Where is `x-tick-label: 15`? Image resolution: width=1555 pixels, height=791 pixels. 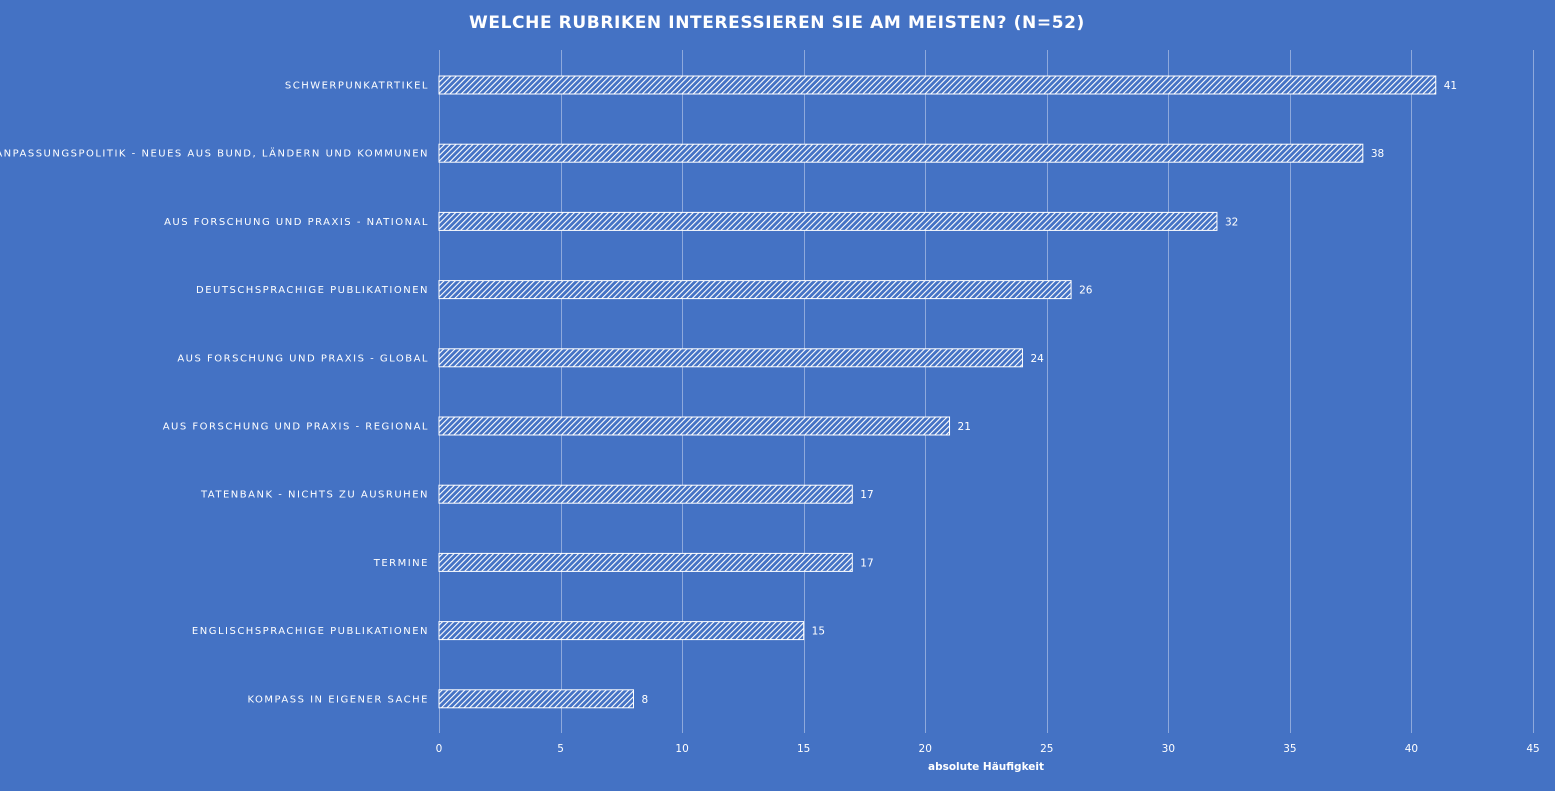 x-tick-label: 15 is located at coordinates (803, 749).